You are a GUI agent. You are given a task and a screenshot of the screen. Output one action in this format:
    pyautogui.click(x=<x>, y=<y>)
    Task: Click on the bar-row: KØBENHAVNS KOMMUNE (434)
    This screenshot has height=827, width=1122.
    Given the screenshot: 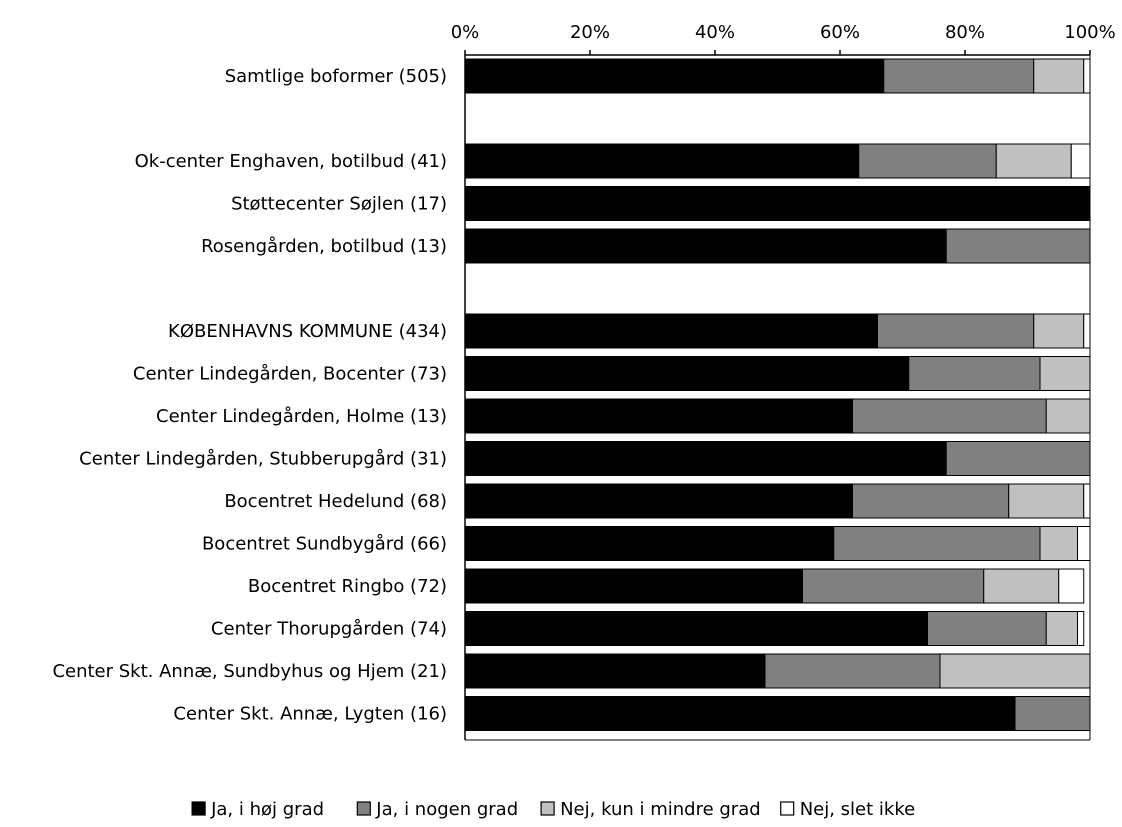 What is the action you would take?
    pyautogui.click(x=629, y=331)
    